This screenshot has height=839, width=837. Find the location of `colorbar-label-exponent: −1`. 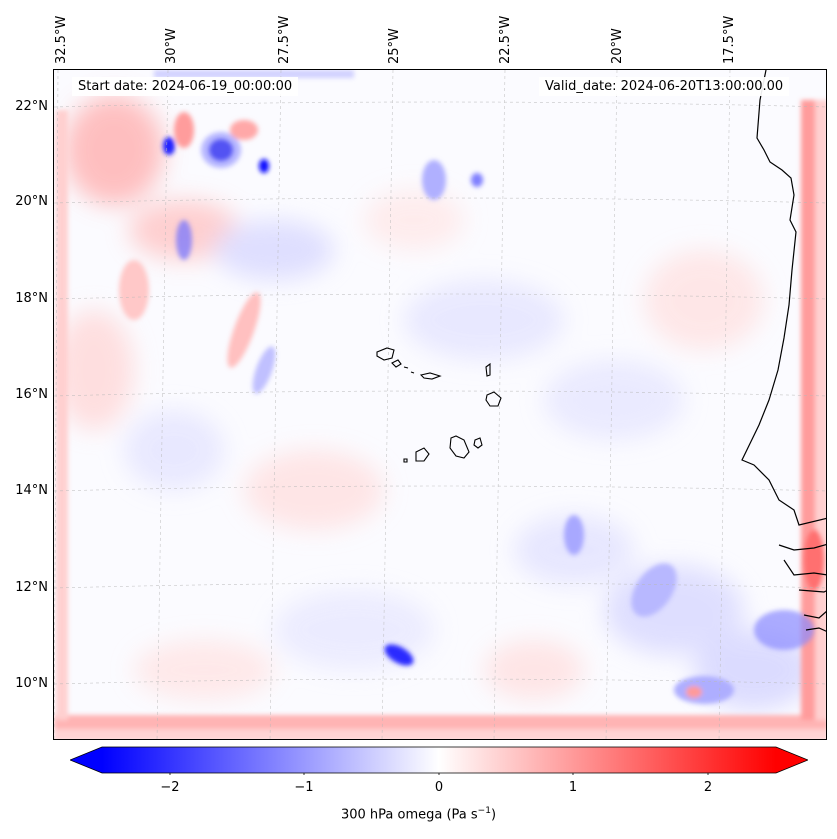

colorbar-label-exponent: −1 is located at coordinates (484, 811).